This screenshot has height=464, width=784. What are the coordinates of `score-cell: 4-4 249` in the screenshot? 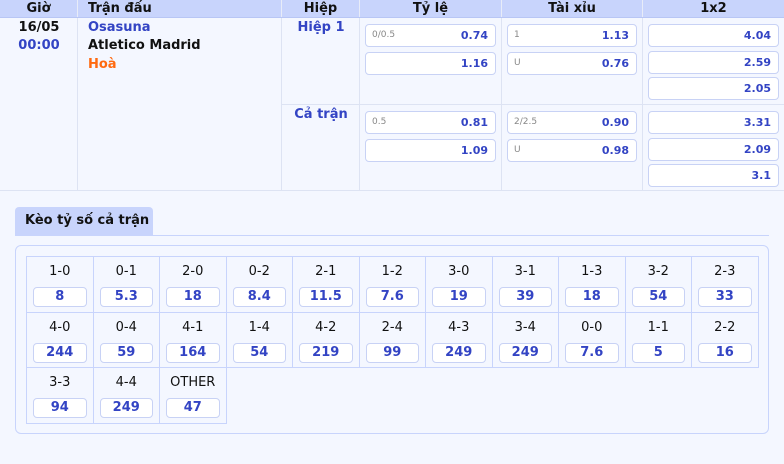 It's located at (126, 396).